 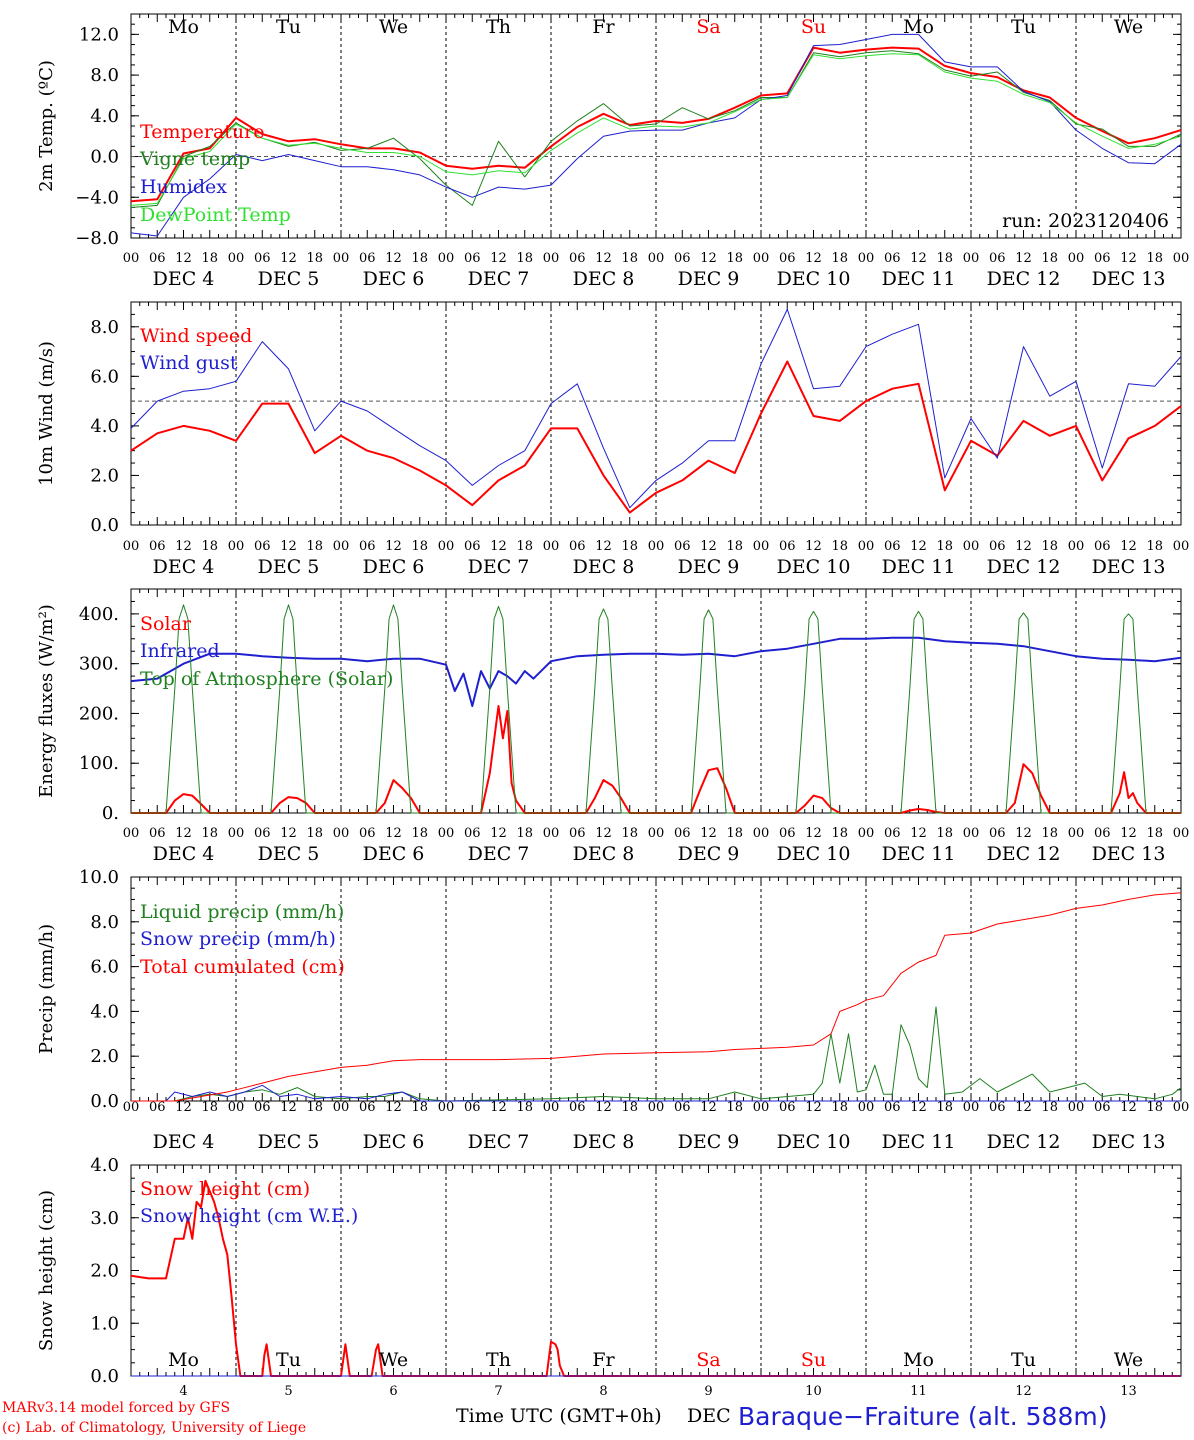 I want to click on y-tick-label: −8.0, so click(x=97, y=238).